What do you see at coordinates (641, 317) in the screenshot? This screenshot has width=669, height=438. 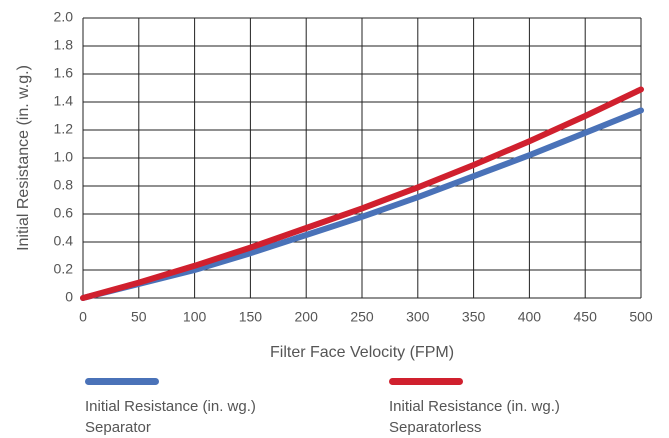 I see `x-tick-label: 500` at bounding box center [641, 317].